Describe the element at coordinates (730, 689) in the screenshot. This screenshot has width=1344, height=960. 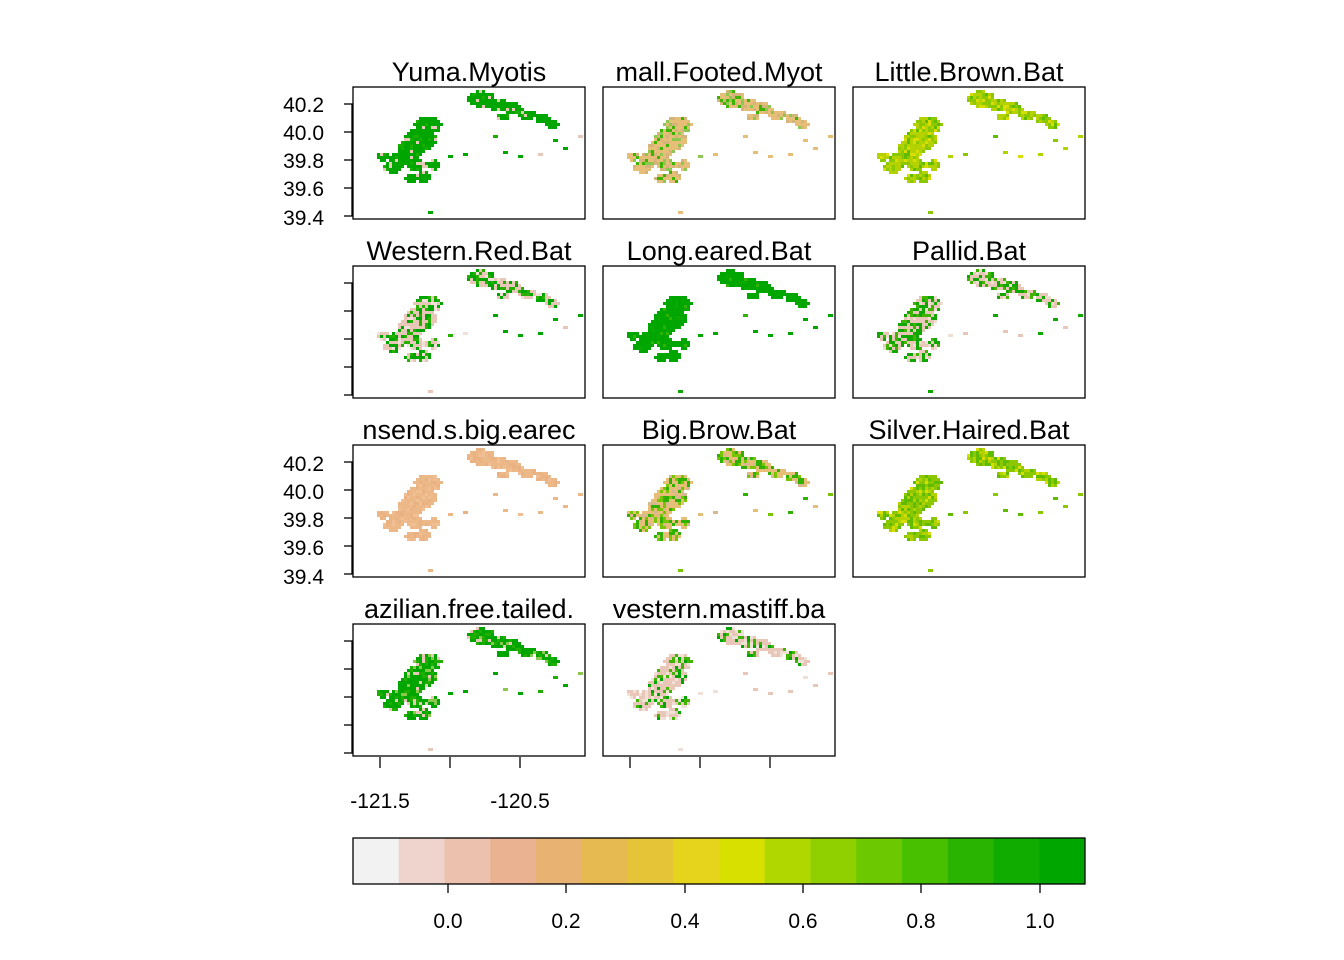
I see `map-raster` at that location.